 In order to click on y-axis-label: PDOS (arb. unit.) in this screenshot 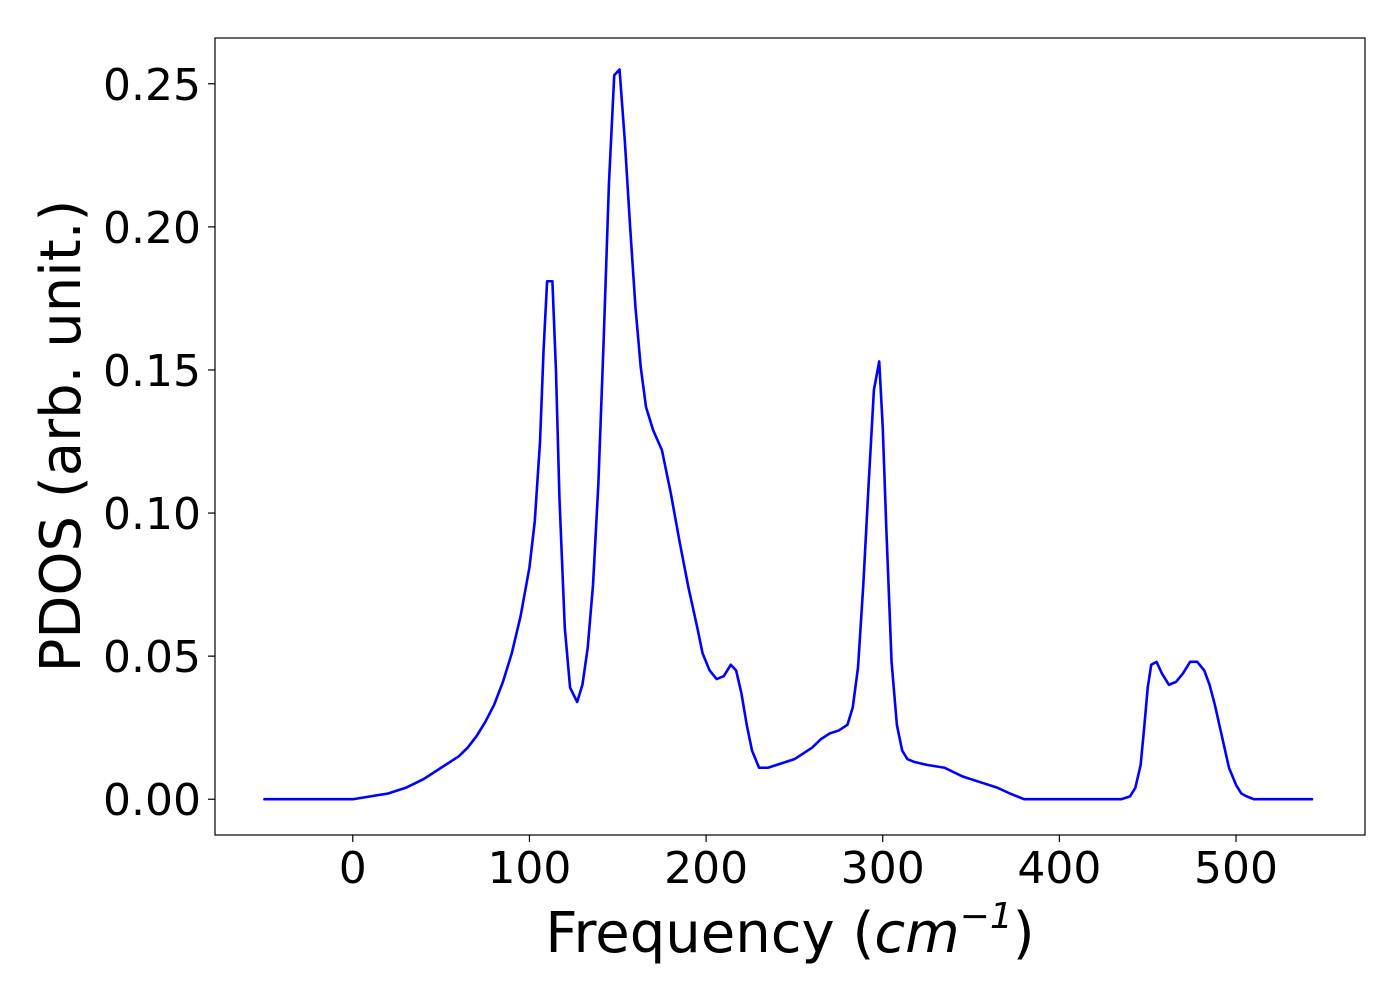, I will do `click(61, 436)`.